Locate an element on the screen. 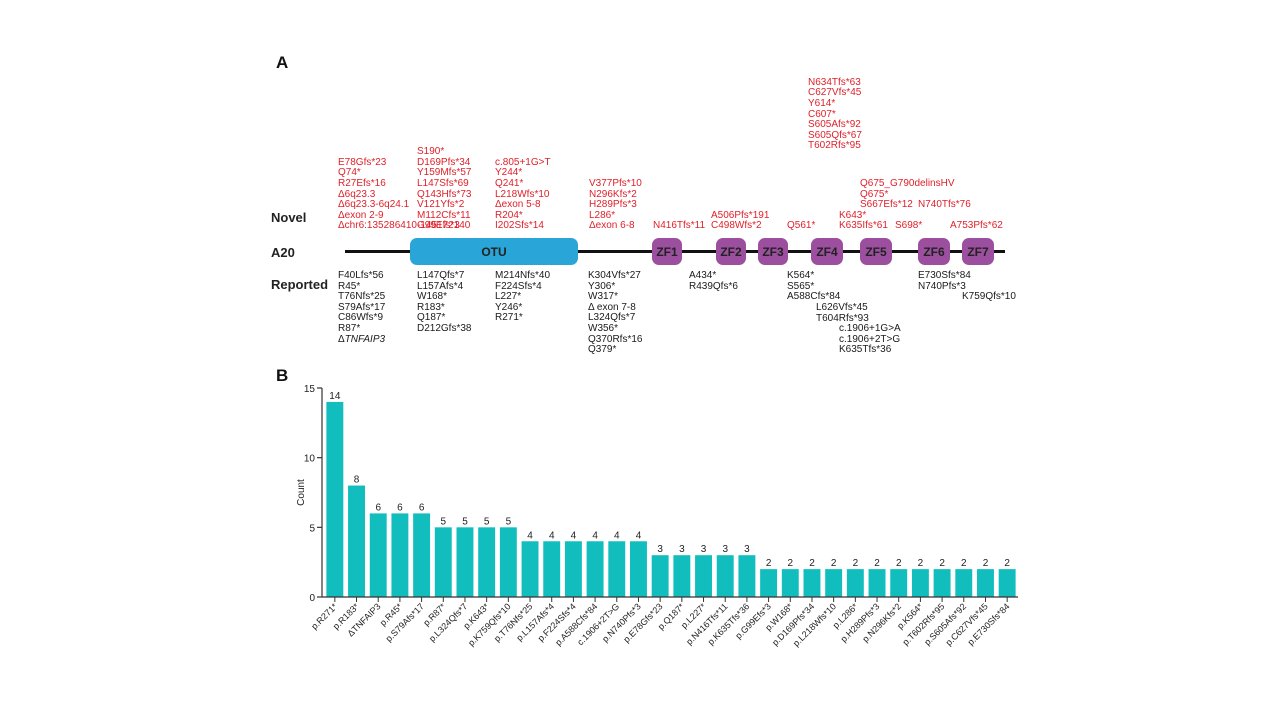  novel-mutation-group: N740Tfs*76 is located at coordinates (944, 205).